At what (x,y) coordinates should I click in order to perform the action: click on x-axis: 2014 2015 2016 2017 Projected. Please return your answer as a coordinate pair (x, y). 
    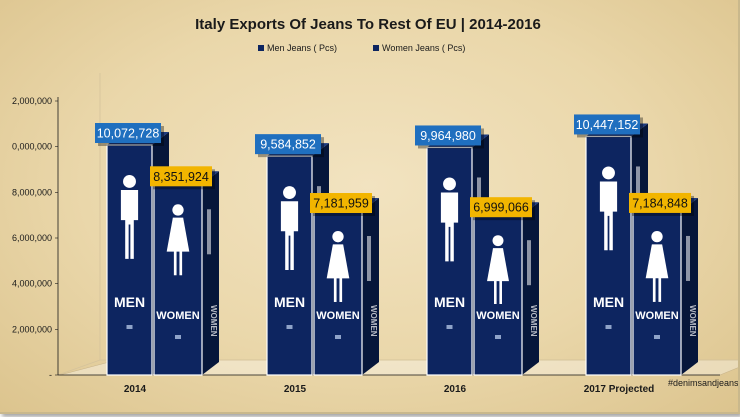
    Looking at the image, I should click on (389, 384).